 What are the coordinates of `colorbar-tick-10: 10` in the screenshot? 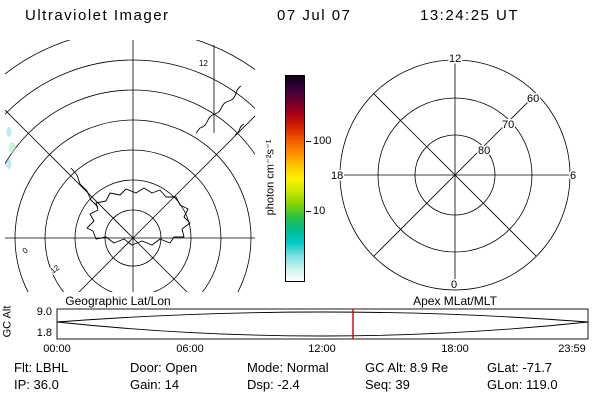 It's located at (315, 211).